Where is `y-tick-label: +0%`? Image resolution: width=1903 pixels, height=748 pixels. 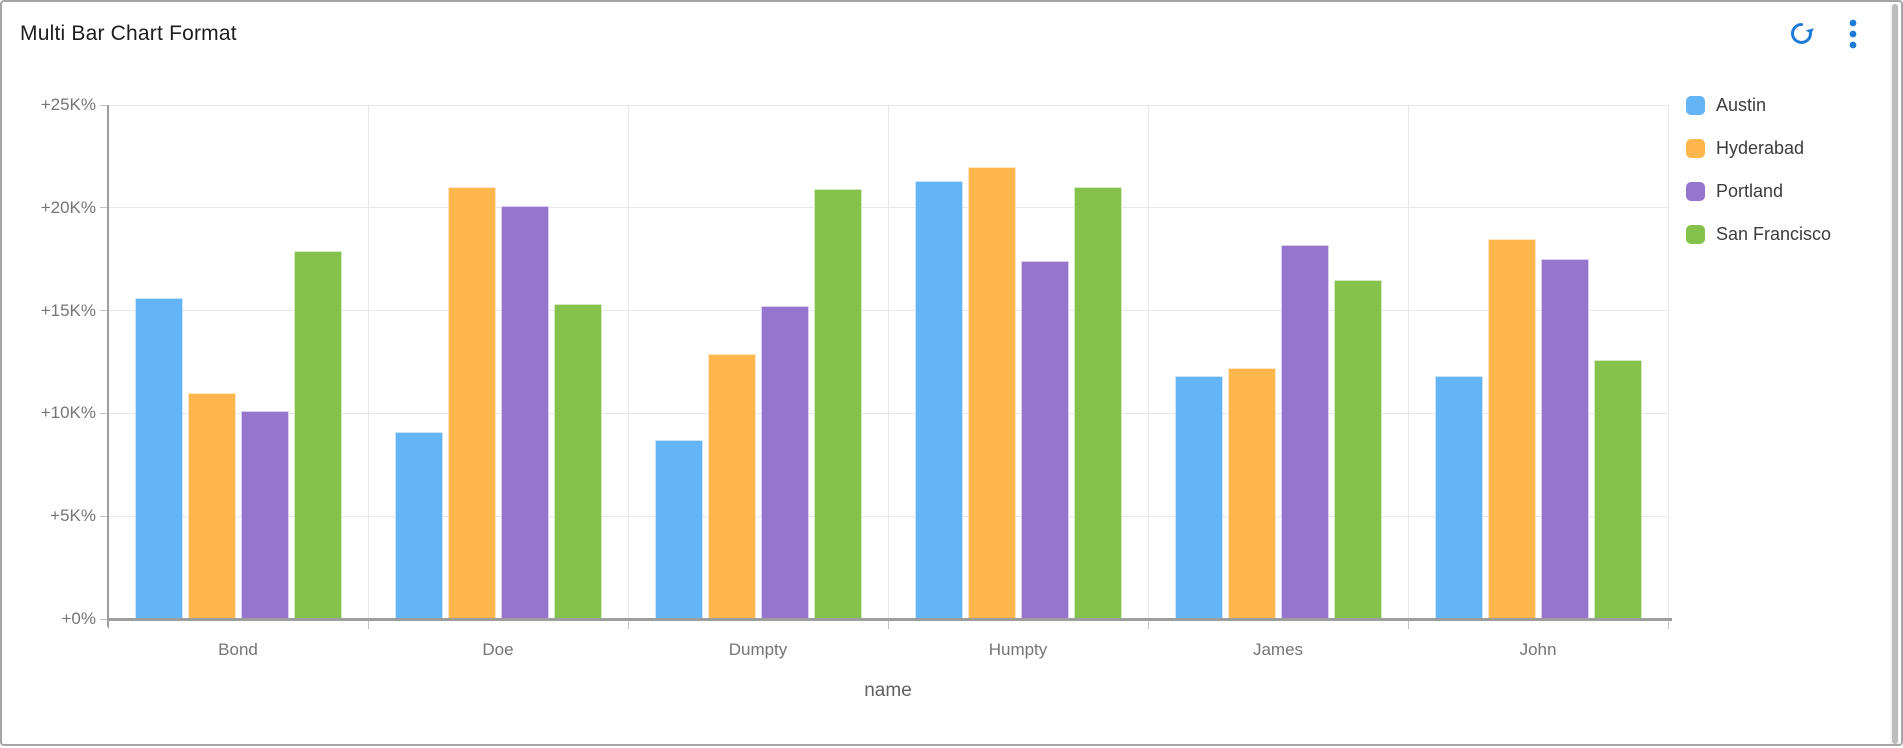 y-tick-label: +0% is located at coordinates (79, 618).